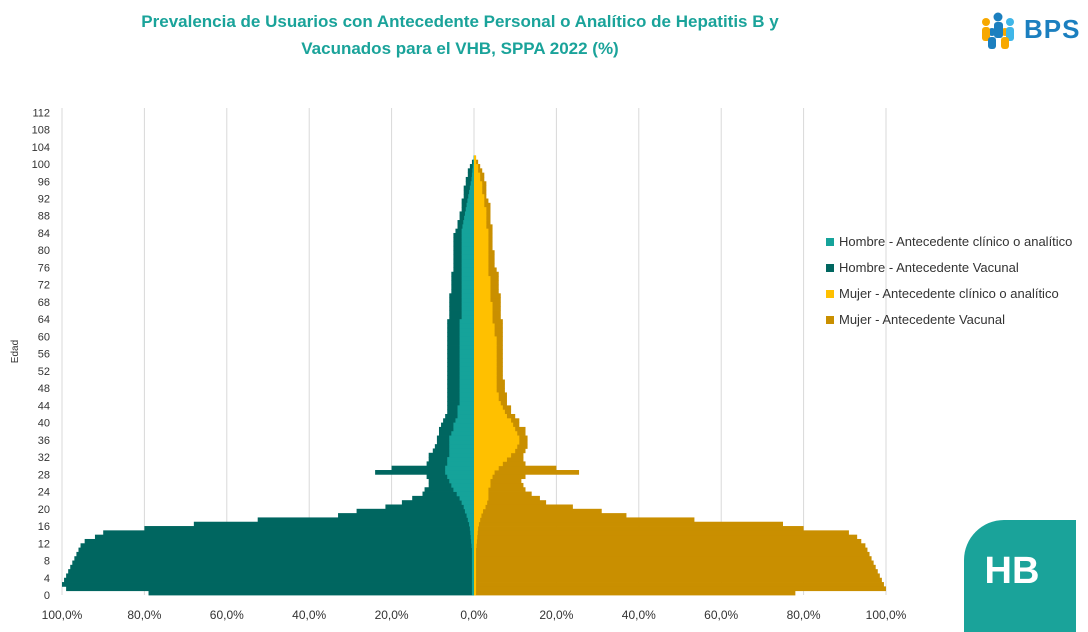 The height and width of the screenshot is (632, 1088). What do you see at coordinates (41, 113) in the screenshot?
I see `y-tick-label-28: 112` at bounding box center [41, 113].